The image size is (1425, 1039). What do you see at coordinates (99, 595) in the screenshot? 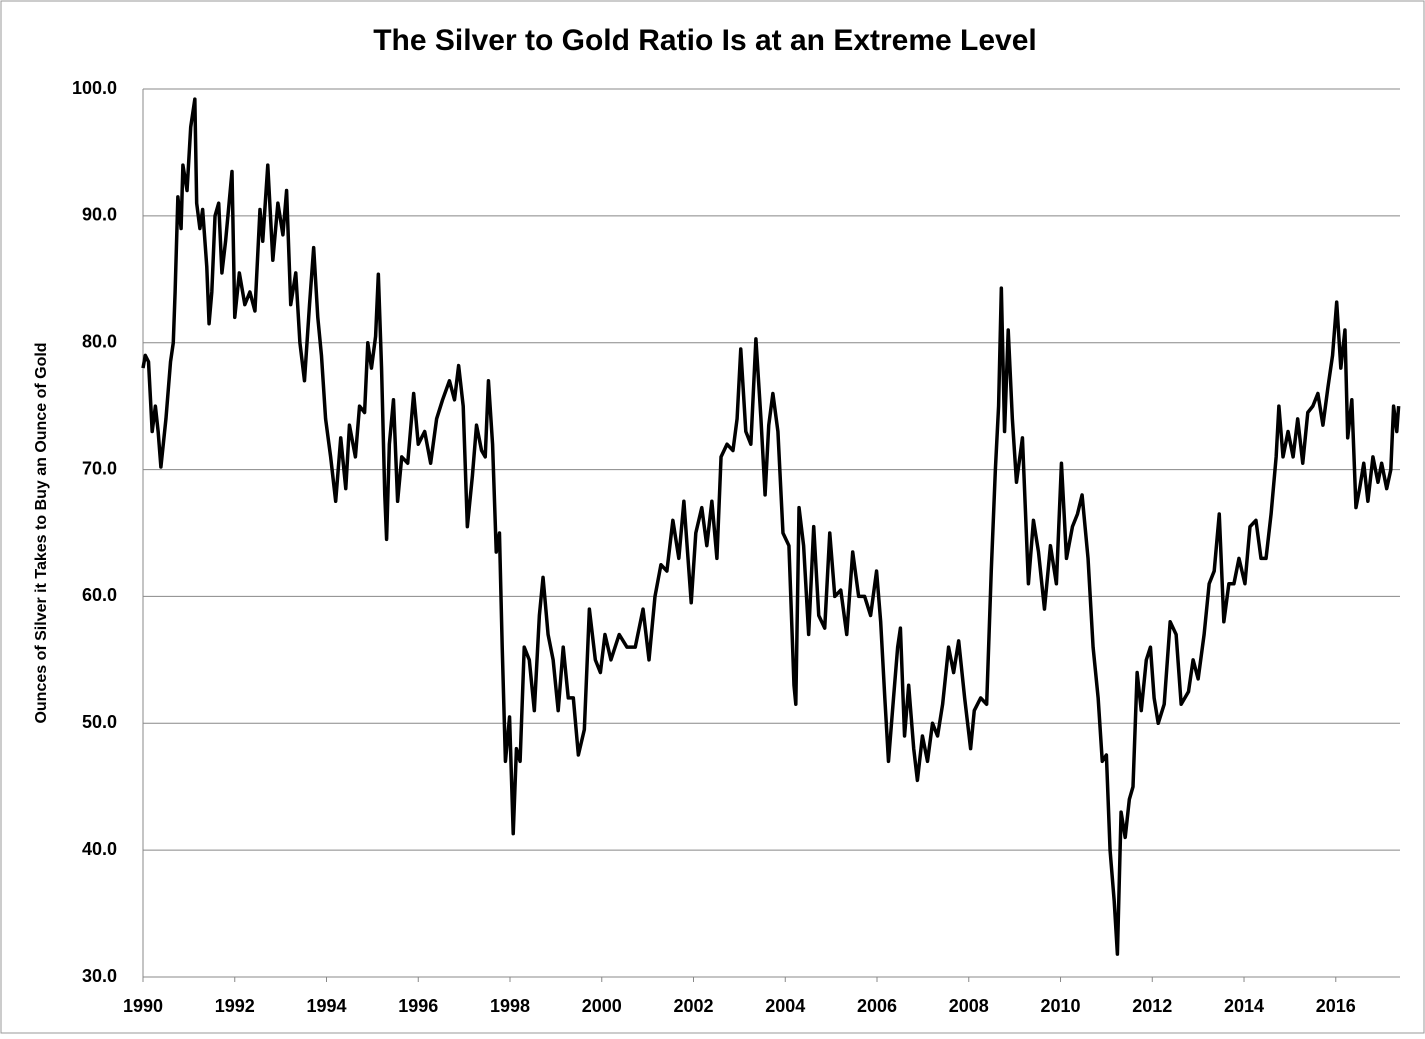
I see `y-tick-label: 60.0` at bounding box center [99, 595].